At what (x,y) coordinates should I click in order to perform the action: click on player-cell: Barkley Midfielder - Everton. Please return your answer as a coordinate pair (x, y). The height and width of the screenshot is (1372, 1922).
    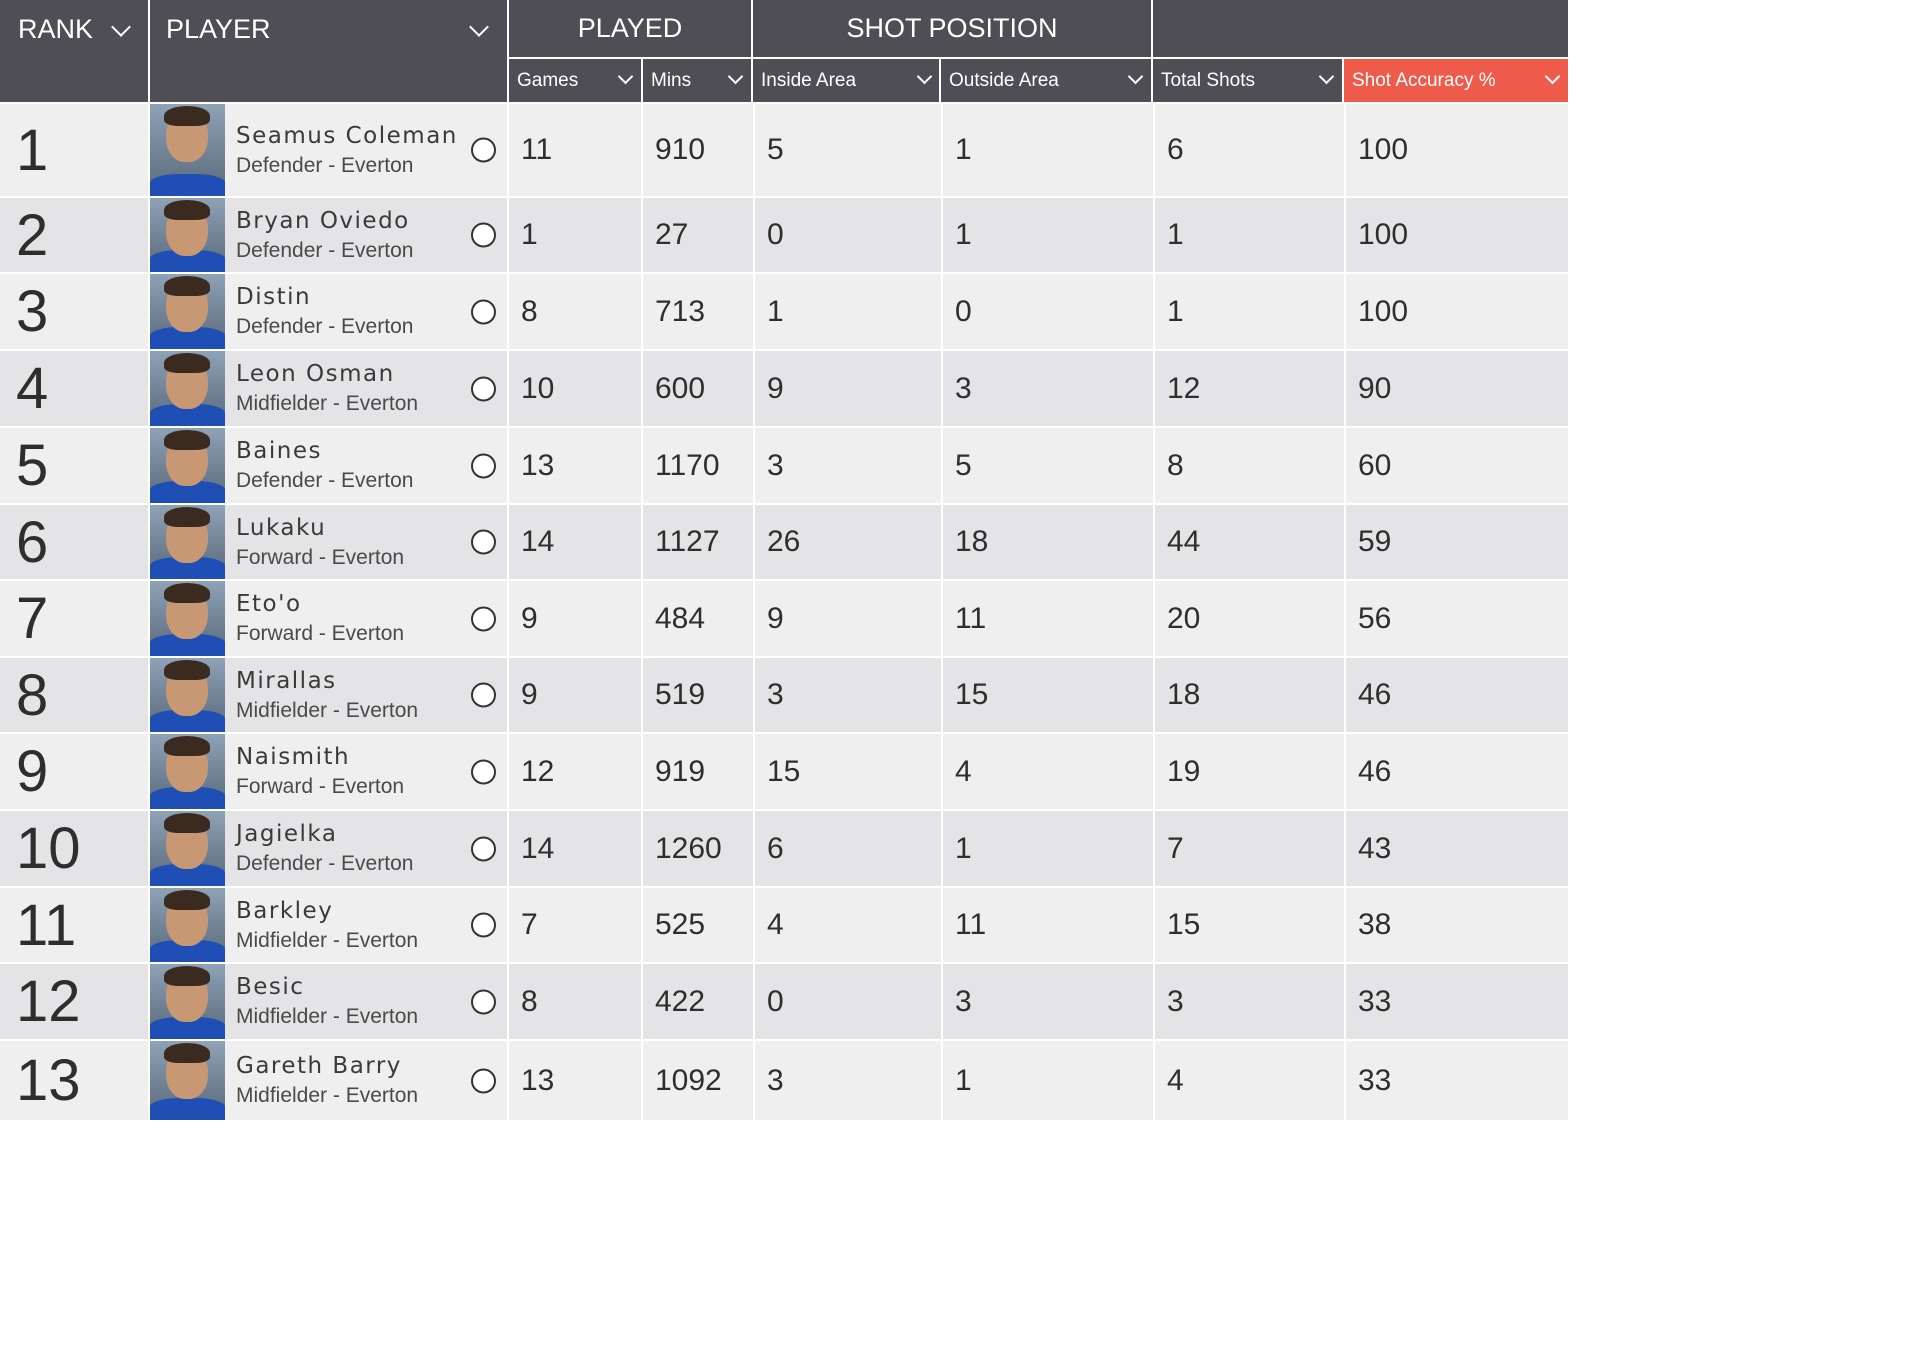
    Looking at the image, I should click on (329, 925).